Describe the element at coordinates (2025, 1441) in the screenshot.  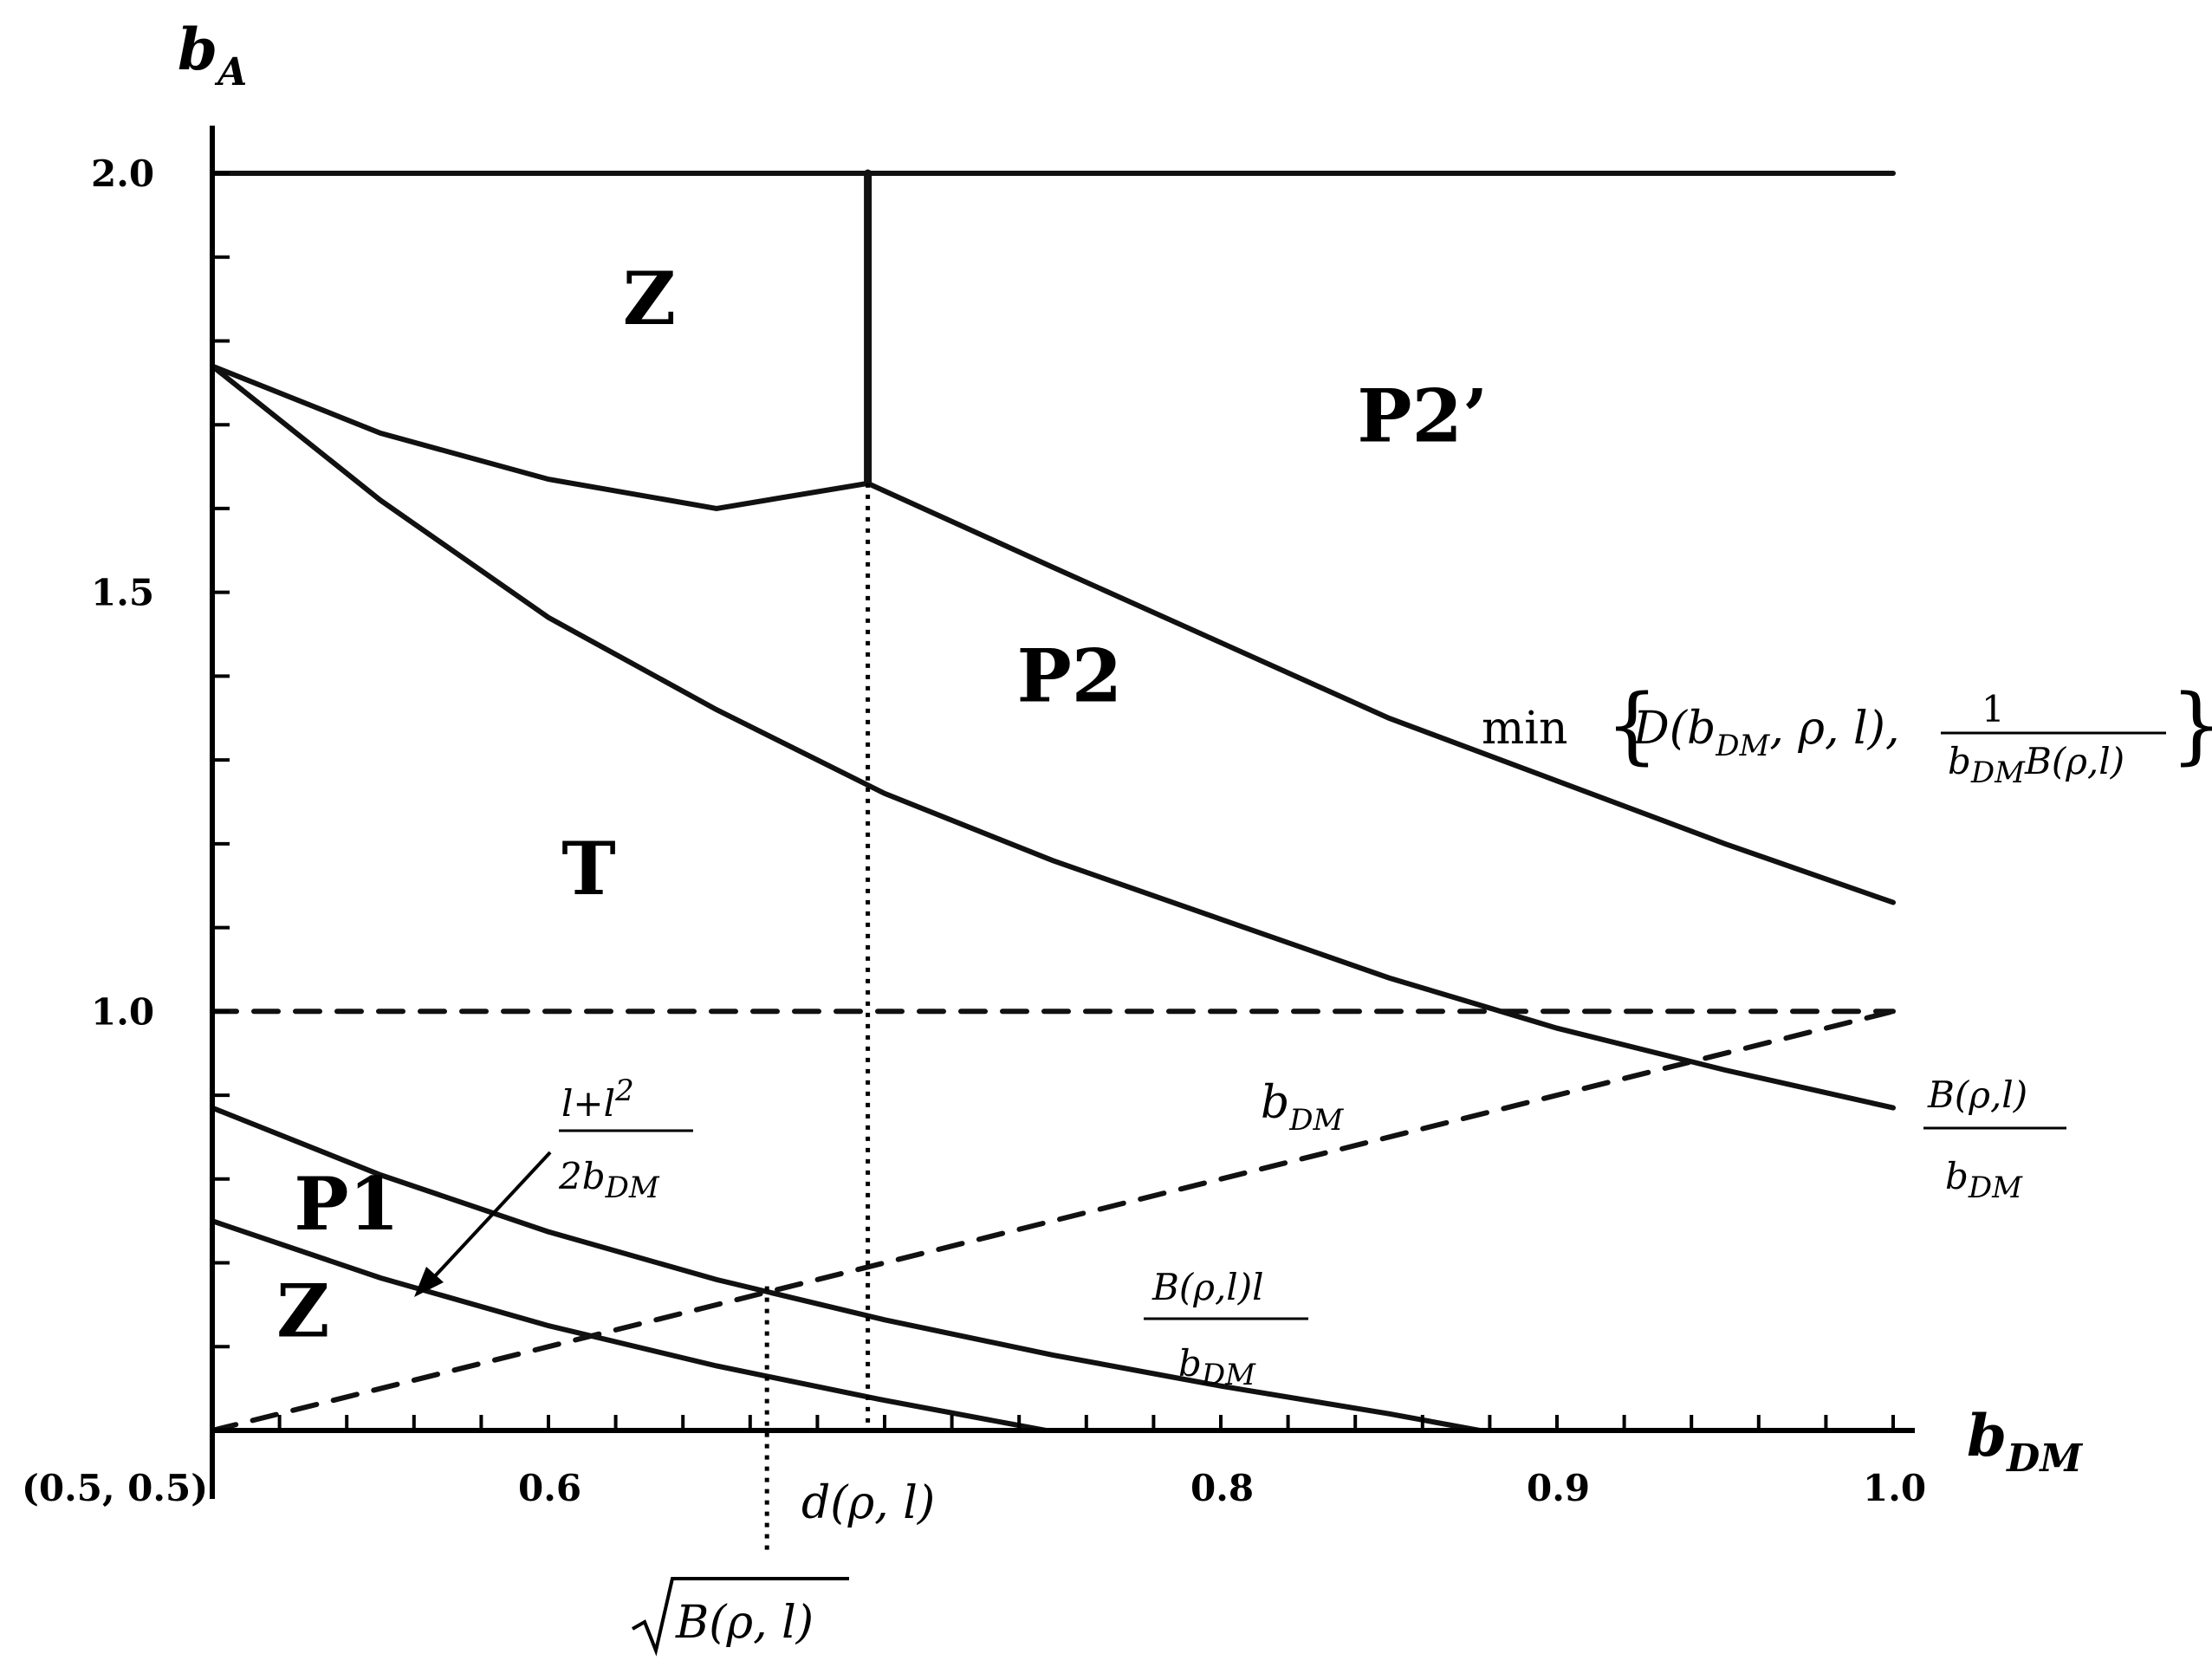
I see `x-axis-label: bDM` at that location.